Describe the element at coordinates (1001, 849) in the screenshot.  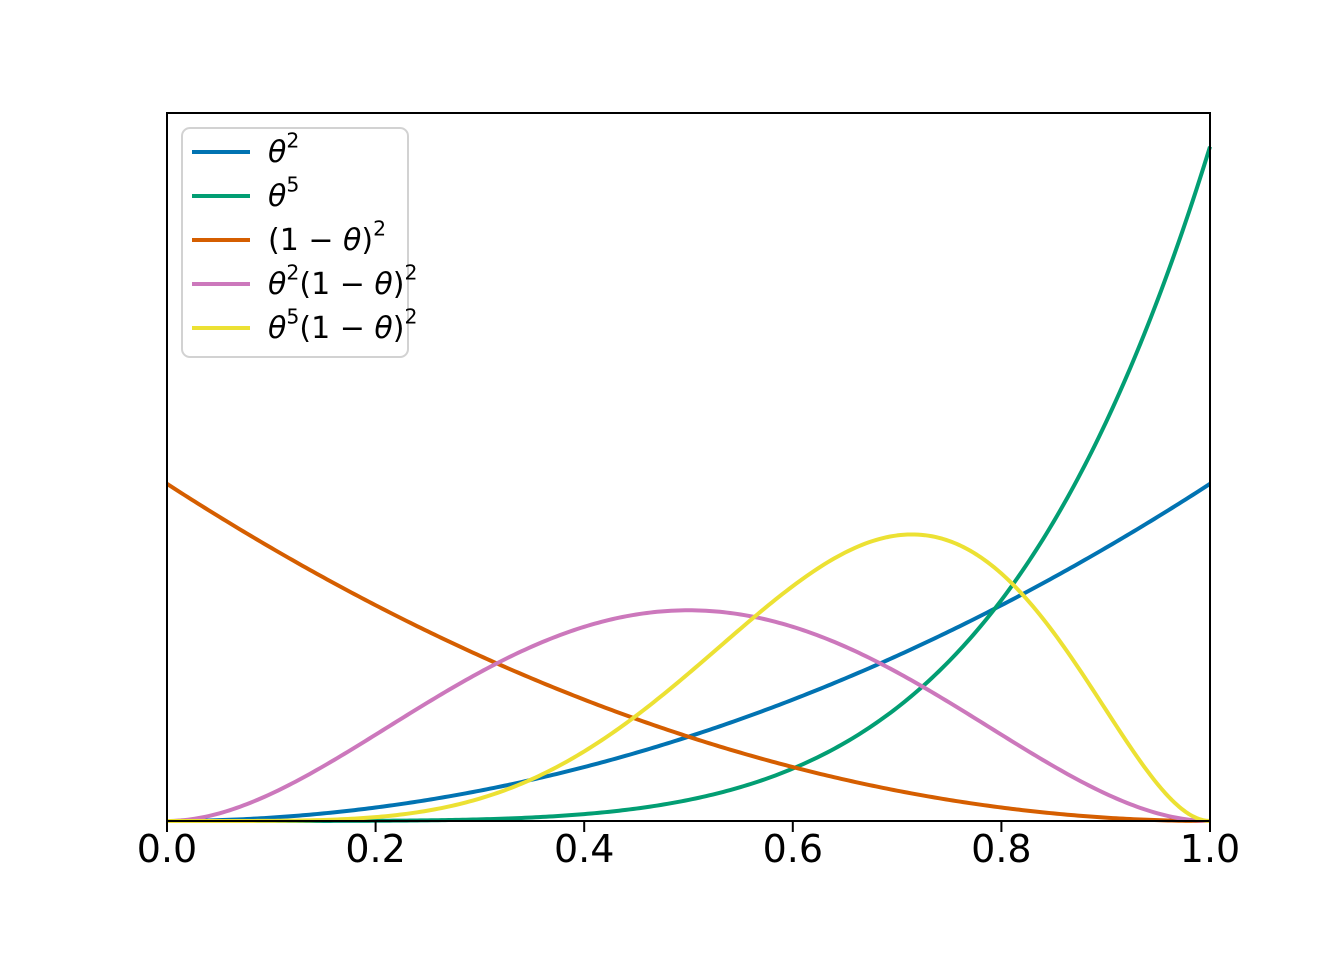
I see `x-tick-label: 0.8` at that location.